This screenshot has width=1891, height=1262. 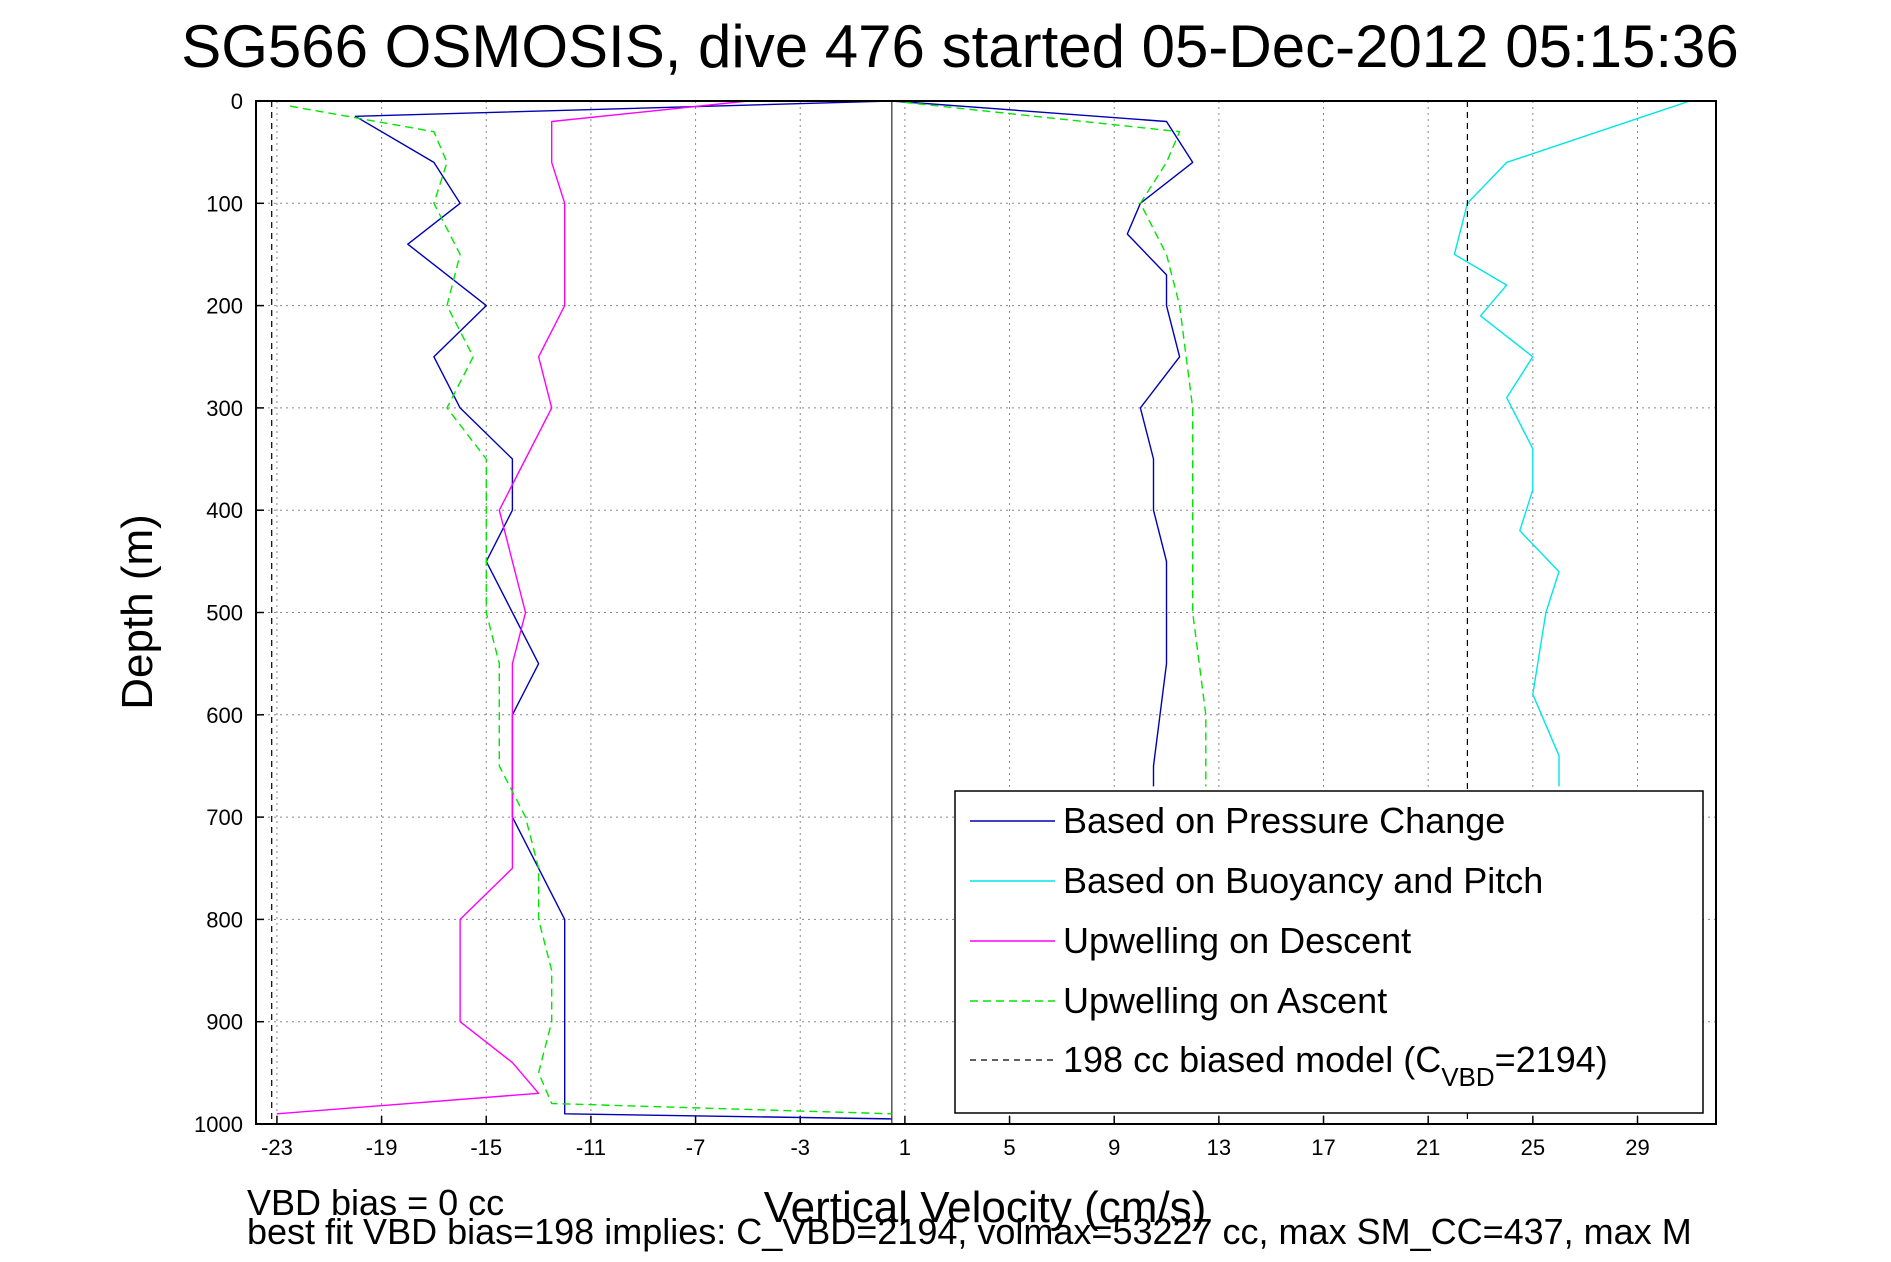 I want to click on x-tick-label: 17, so click(x=1323, y=1147).